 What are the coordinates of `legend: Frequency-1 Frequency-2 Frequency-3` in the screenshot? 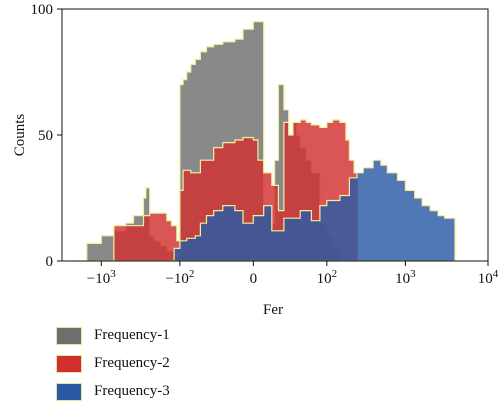 It's located at (113, 365).